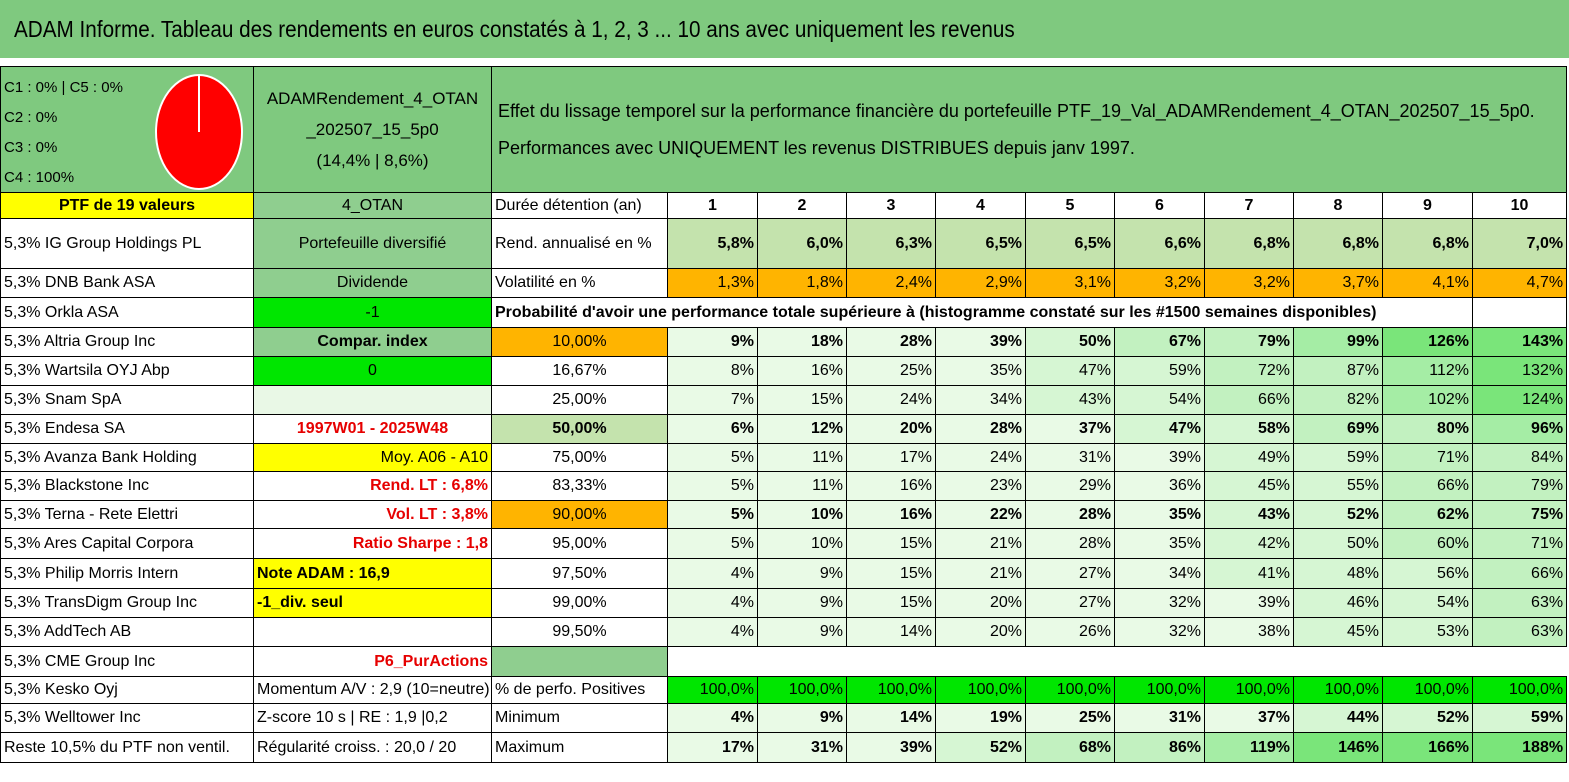 This screenshot has width=1569, height=782. Describe the element at coordinates (1070, 283) in the screenshot. I see `vol-value: 3,1%` at that location.